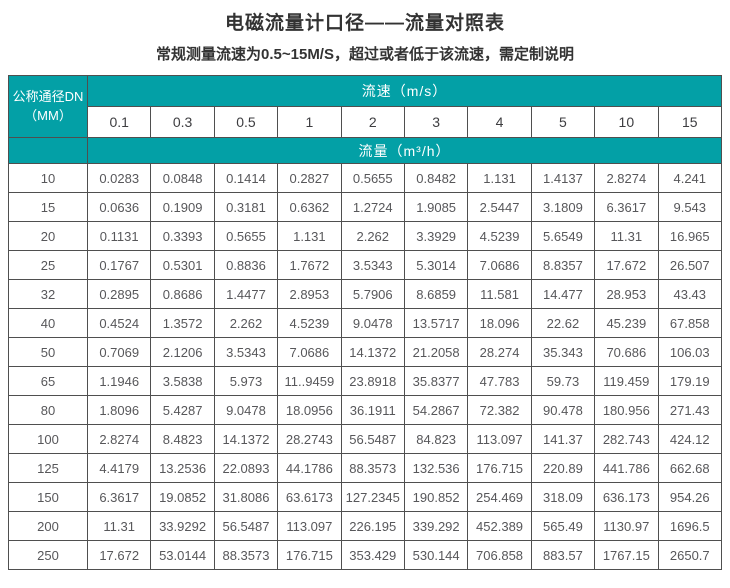 This screenshot has width=730, height=588. What do you see at coordinates (246, 410) in the screenshot?
I see `flow-value-cell: 9.0478` at bounding box center [246, 410].